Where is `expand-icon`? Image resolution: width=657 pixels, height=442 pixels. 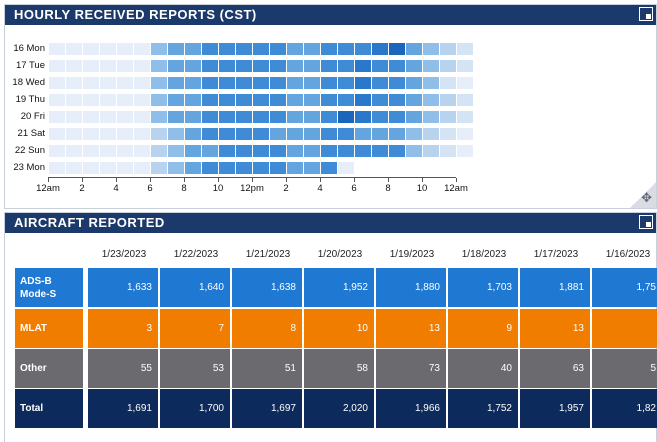 expand-icon is located at coordinates (646, 14).